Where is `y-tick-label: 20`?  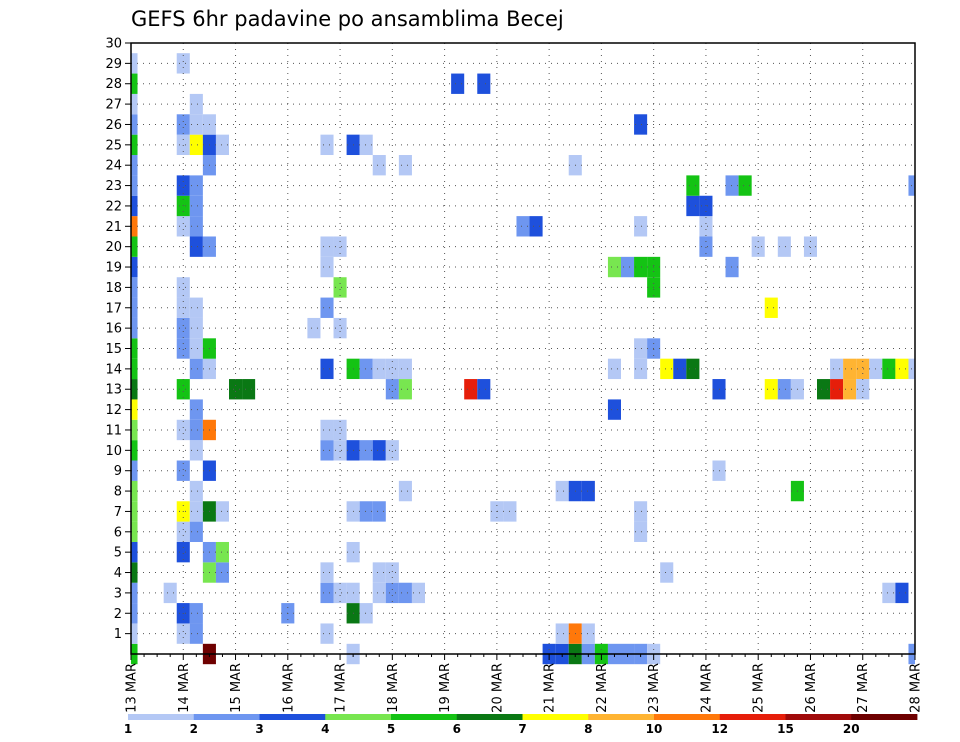
y-tick-label: 20 is located at coordinates (113, 247).